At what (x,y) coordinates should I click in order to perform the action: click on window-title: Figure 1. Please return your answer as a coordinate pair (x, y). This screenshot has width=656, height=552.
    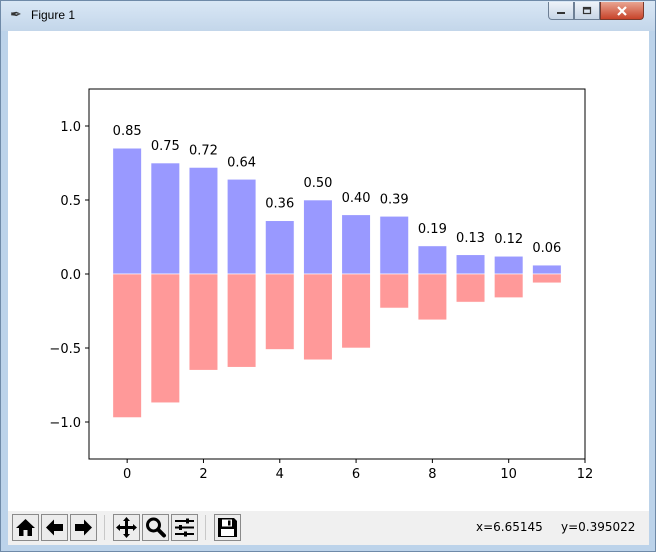
    Looking at the image, I should click on (53, 15).